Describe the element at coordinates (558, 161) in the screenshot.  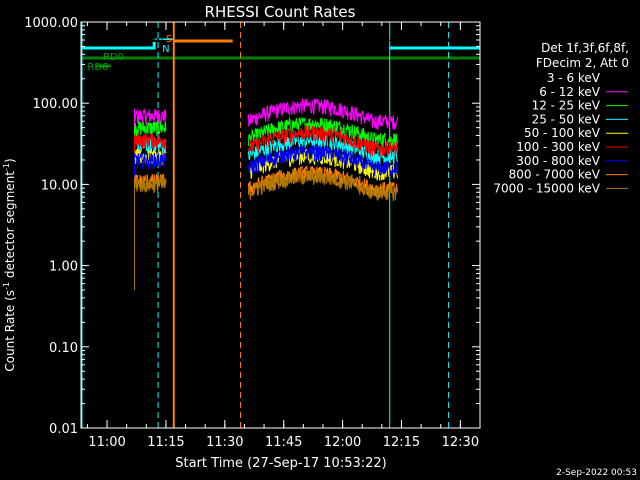
I see `legend-label: 300 - 800 keV` at that location.